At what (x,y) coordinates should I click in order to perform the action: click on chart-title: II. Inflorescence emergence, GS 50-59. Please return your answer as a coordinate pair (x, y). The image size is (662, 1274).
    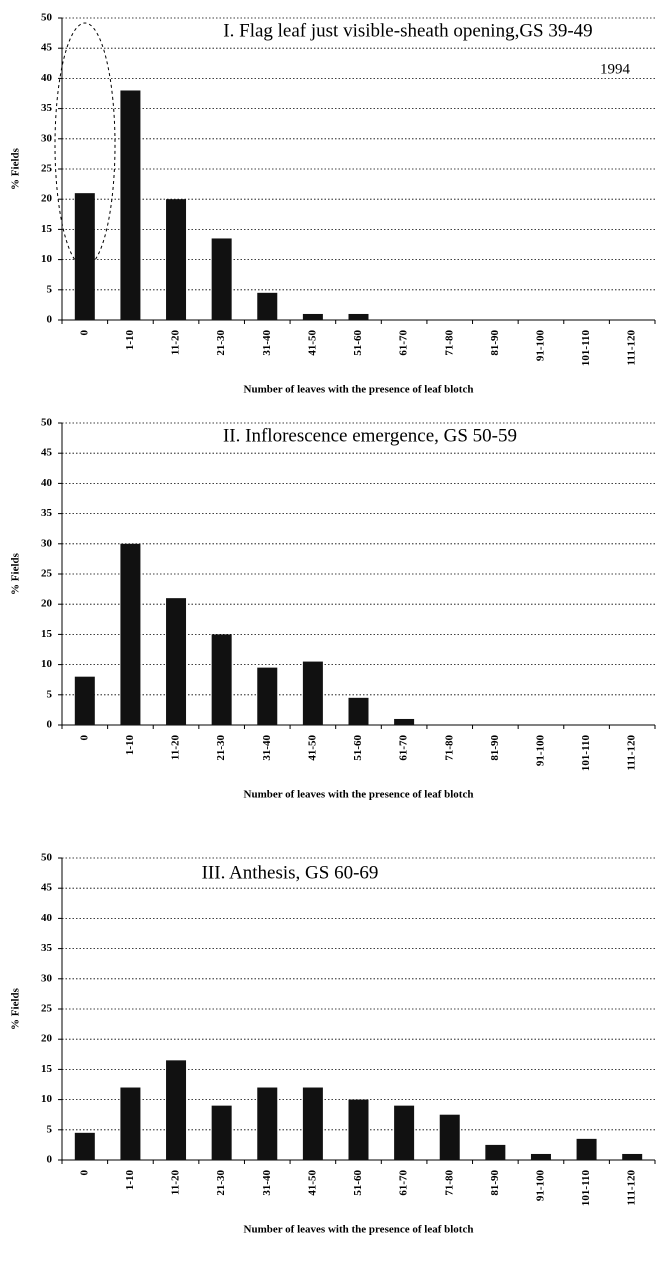
    Looking at the image, I should click on (370, 435).